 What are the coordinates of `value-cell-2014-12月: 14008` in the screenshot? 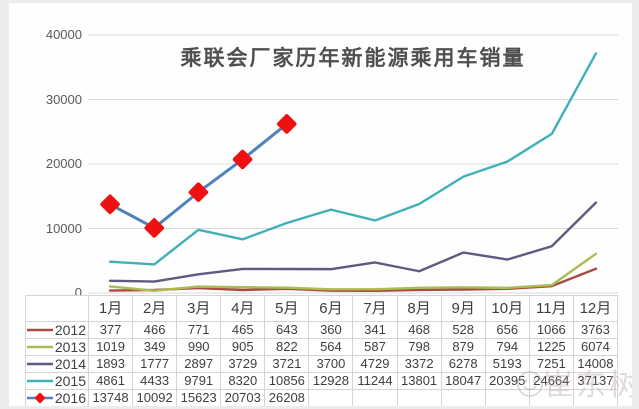 It's located at (595, 364).